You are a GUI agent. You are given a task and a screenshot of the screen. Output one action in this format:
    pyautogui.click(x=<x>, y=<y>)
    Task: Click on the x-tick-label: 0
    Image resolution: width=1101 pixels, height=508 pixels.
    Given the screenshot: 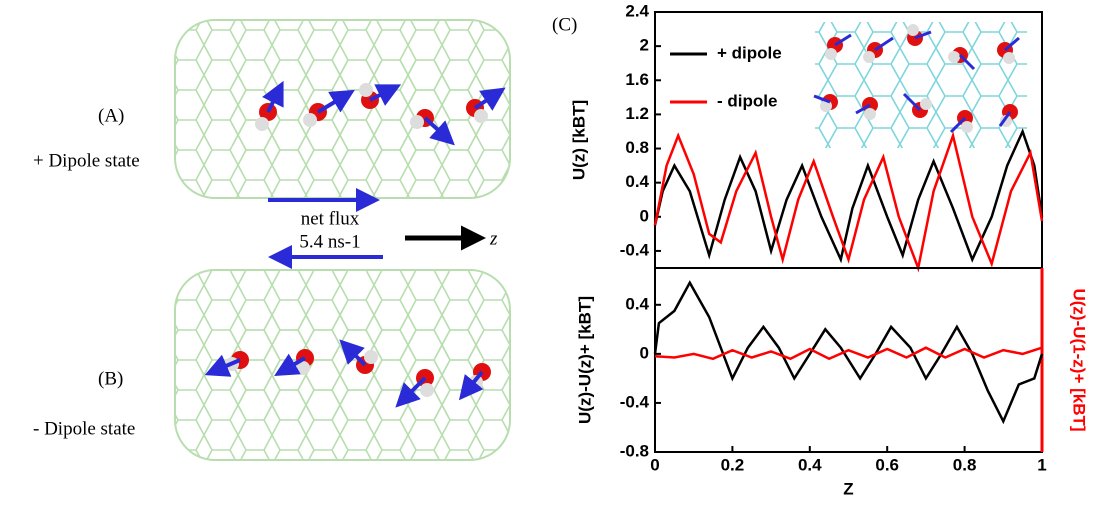 What is the action you would take?
    pyautogui.click(x=654, y=464)
    